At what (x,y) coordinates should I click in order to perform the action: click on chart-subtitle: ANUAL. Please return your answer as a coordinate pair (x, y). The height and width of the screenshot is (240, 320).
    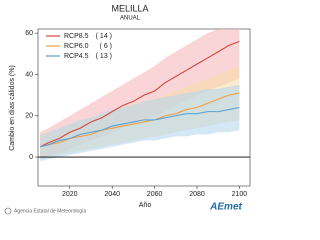
    Looking at the image, I should click on (130, 19).